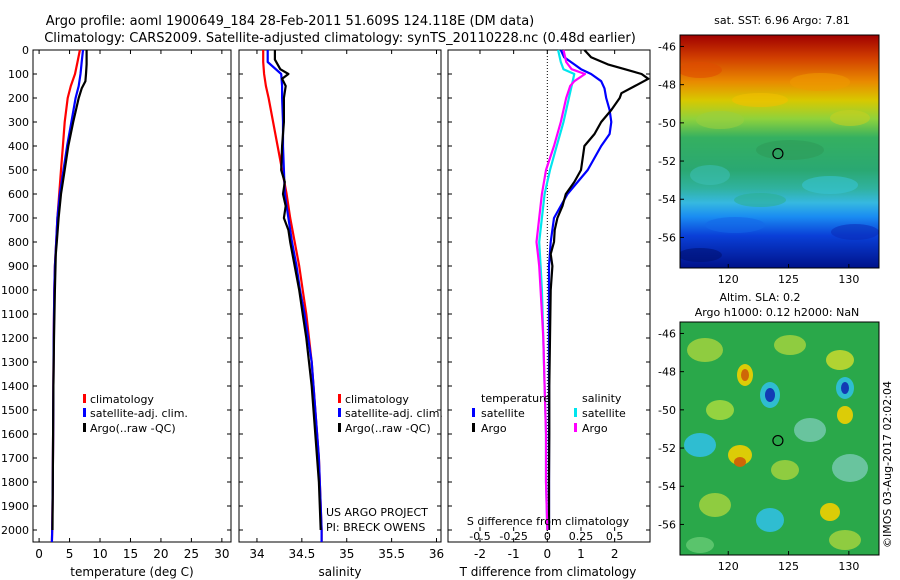  I want to click on legend-label-sal-satellite: satellite, so click(604, 413).